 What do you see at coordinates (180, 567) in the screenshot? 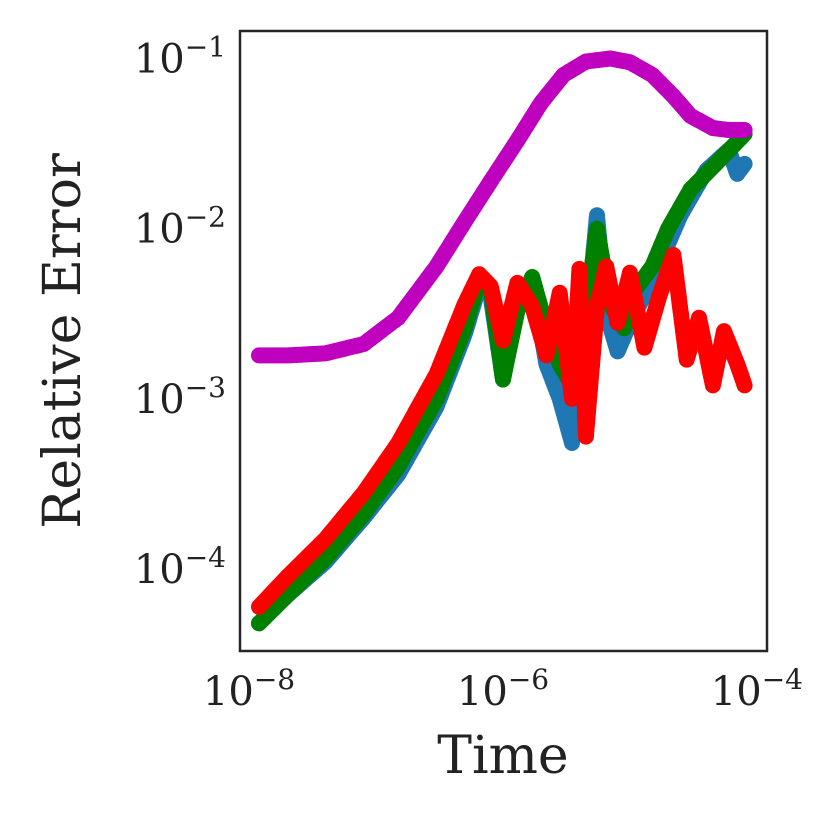
I see `y-tick-label: 10⁻⁴` at bounding box center [180, 567].